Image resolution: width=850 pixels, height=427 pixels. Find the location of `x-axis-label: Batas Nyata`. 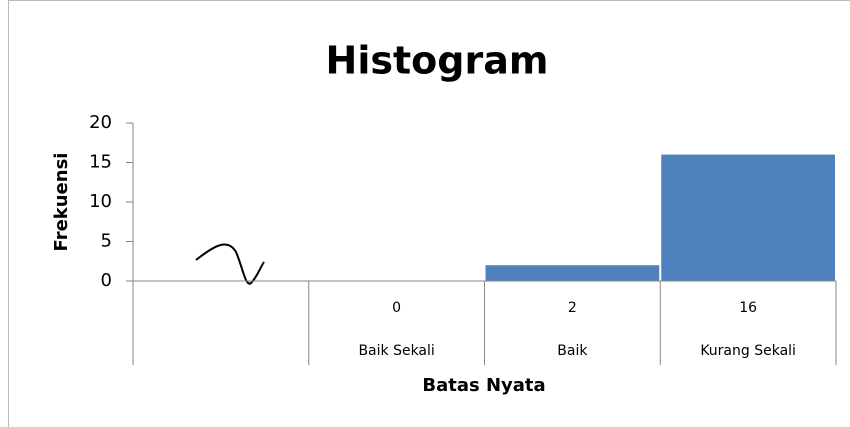

x-axis-label: Batas Nyata is located at coordinates (483, 385).